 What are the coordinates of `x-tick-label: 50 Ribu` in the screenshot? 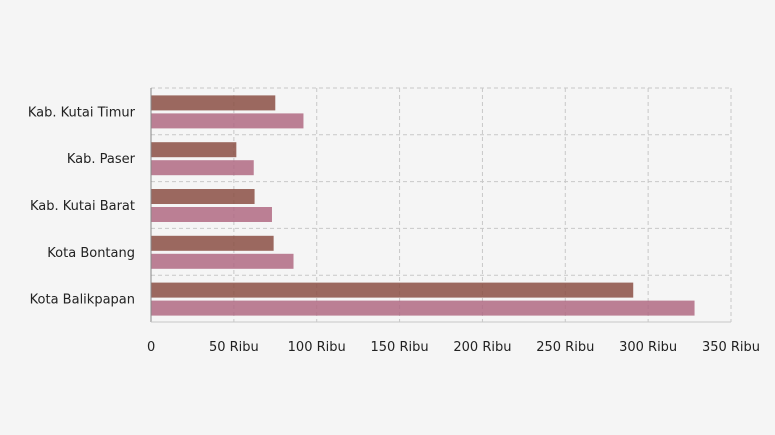 It's located at (234, 347).